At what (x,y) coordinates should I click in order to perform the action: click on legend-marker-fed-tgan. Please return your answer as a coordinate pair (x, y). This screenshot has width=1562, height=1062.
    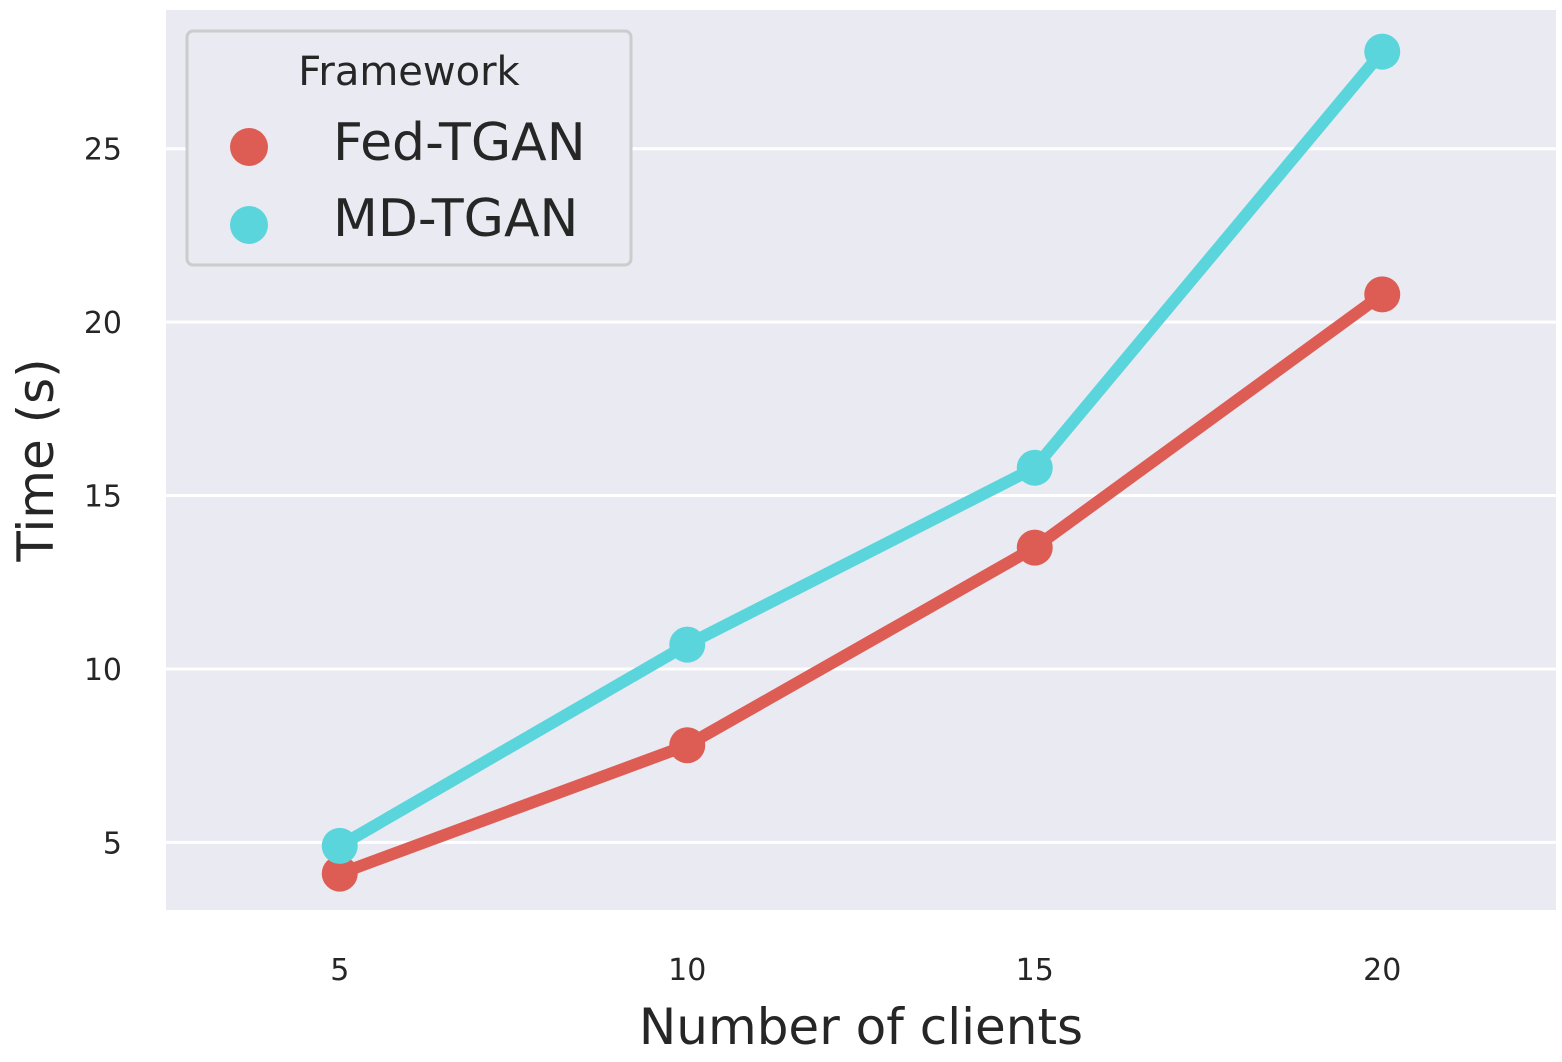
    Looking at the image, I should click on (249, 147).